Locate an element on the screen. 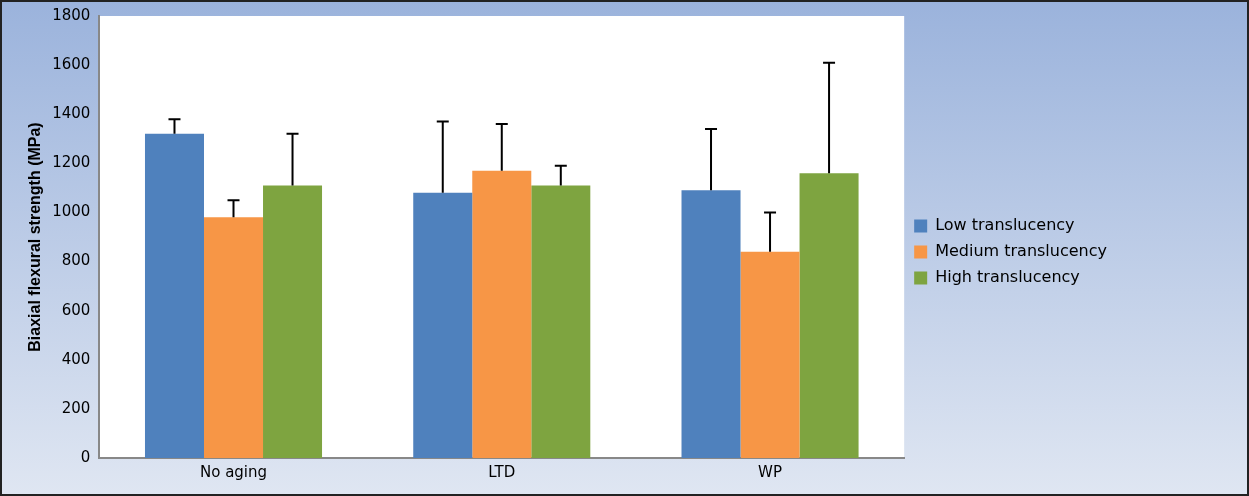 This screenshot has width=1249, height=496. y-axis-title: Biaxial flexural strength (MPa) is located at coordinates (35, 237).